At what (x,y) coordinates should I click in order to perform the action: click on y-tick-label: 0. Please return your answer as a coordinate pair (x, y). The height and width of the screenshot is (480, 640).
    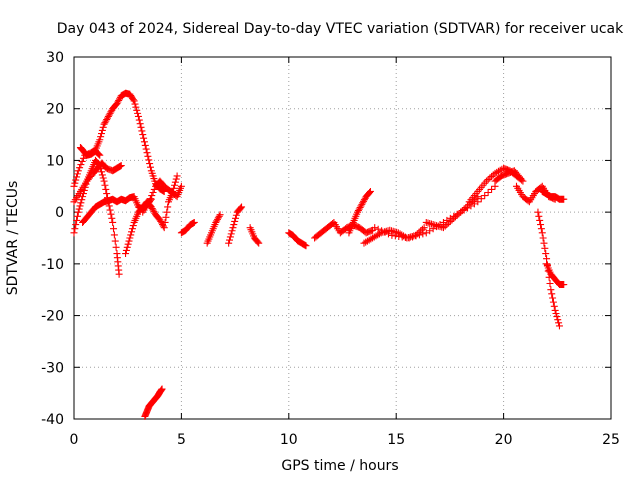
    Looking at the image, I should click on (59, 213).